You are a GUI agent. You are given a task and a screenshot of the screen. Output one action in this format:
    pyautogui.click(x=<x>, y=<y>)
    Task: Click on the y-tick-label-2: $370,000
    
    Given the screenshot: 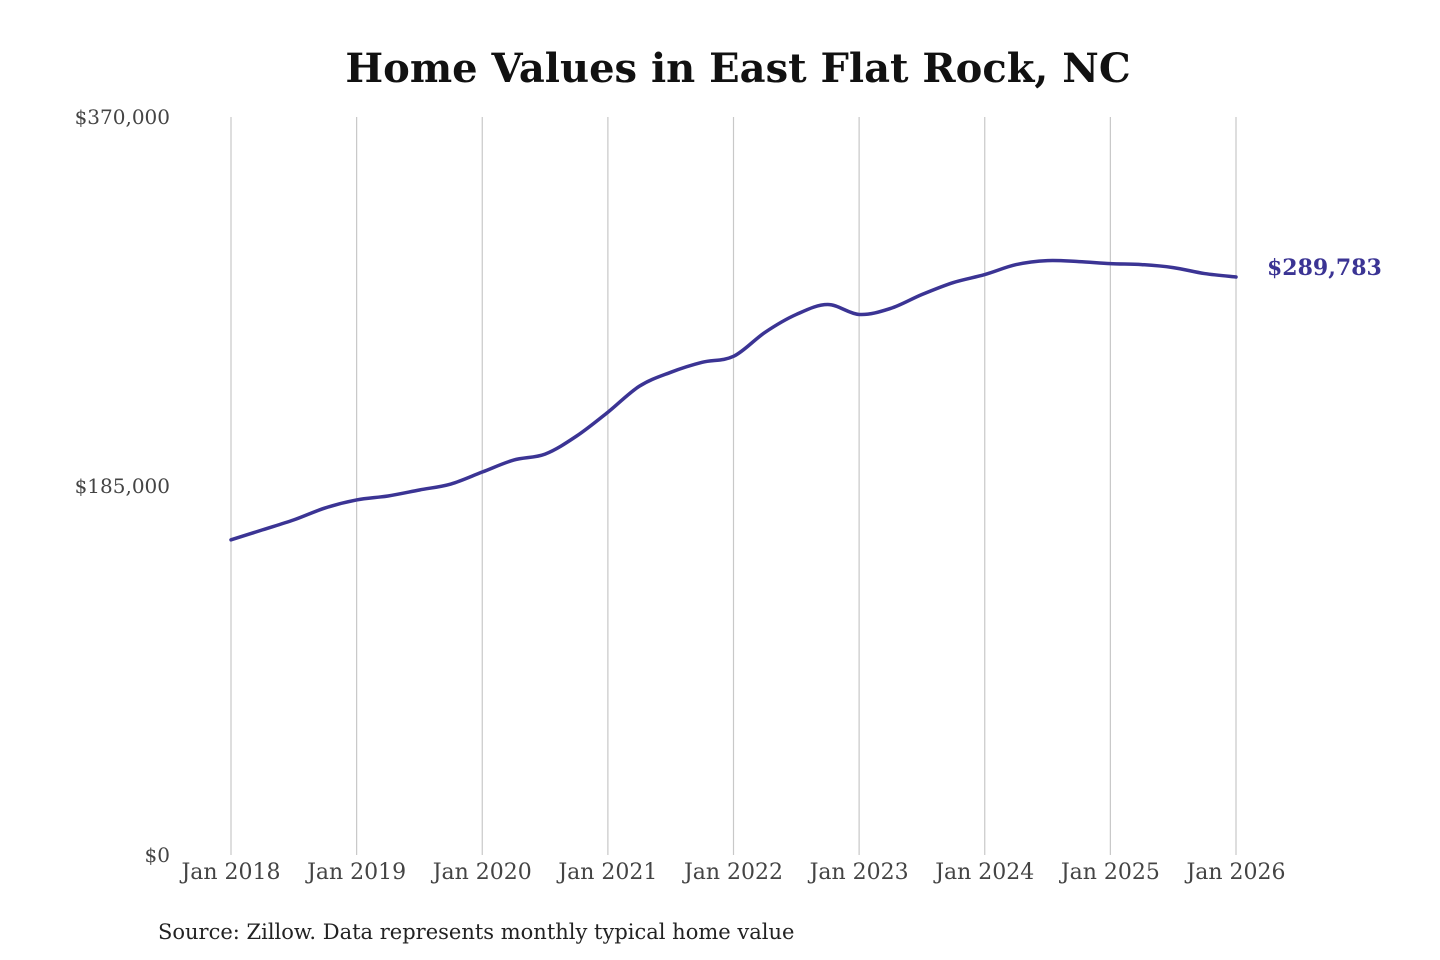 What is the action you would take?
    pyautogui.click(x=122, y=117)
    